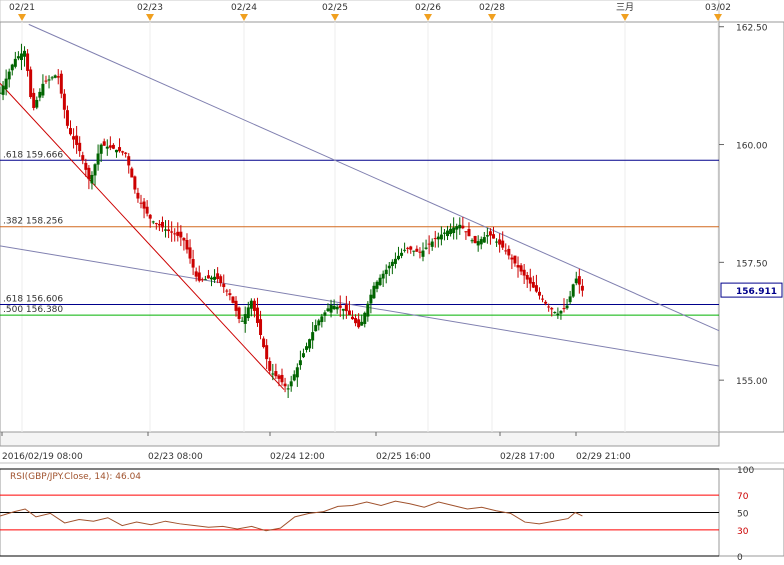 The image size is (784, 565). I want to click on event-marker-label: 02/25, so click(335, 8).